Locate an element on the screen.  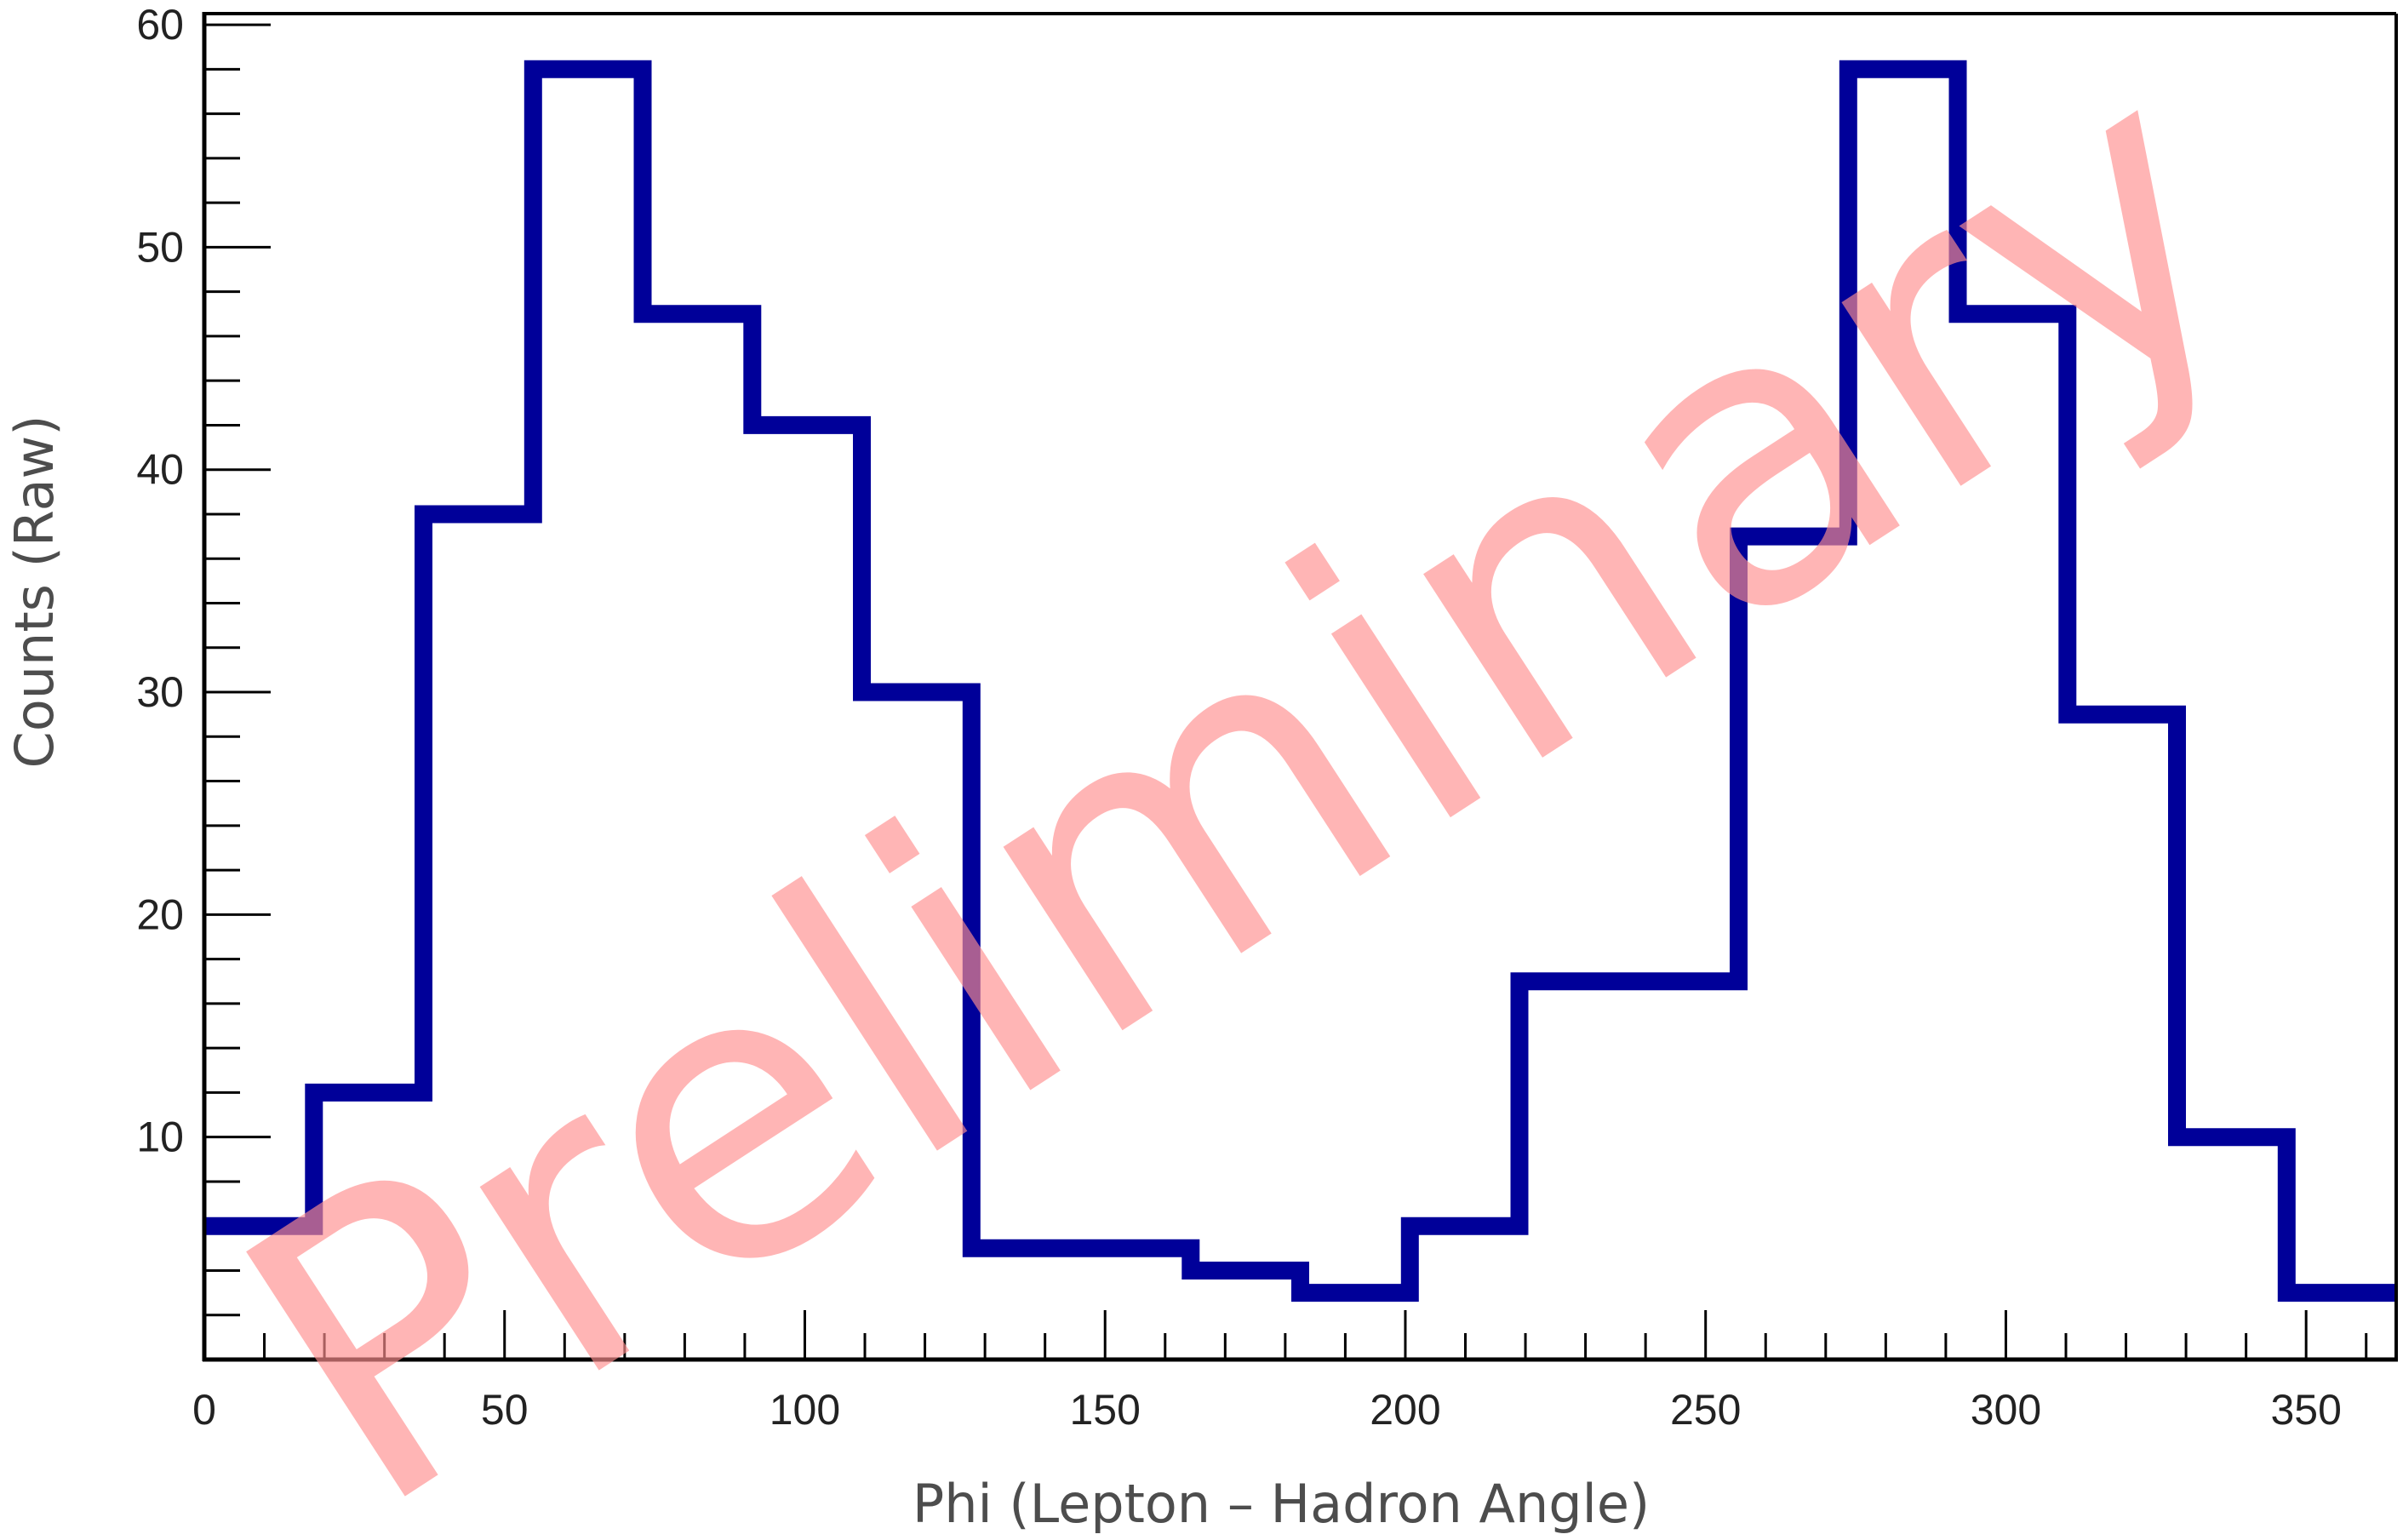
y-axis-title: Counts (Raw) is located at coordinates (34, 592).